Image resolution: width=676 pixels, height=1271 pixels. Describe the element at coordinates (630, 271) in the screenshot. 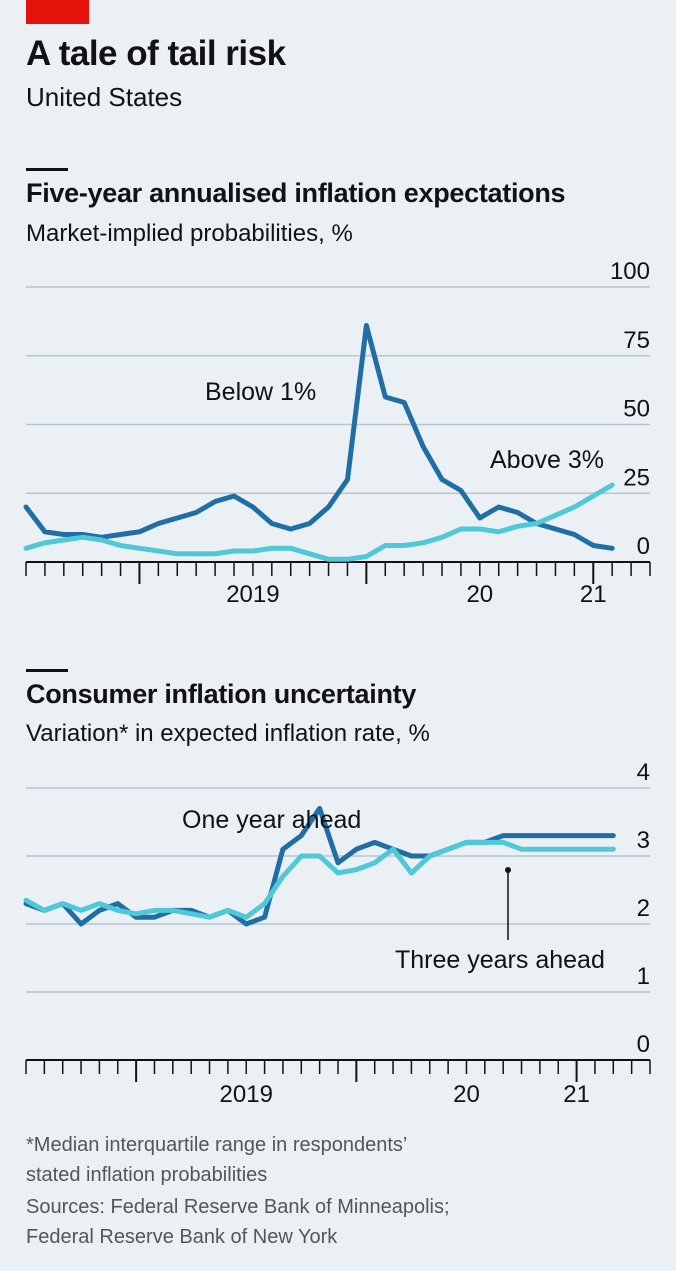

I see `chart1-ytick-label: 100` at that location.